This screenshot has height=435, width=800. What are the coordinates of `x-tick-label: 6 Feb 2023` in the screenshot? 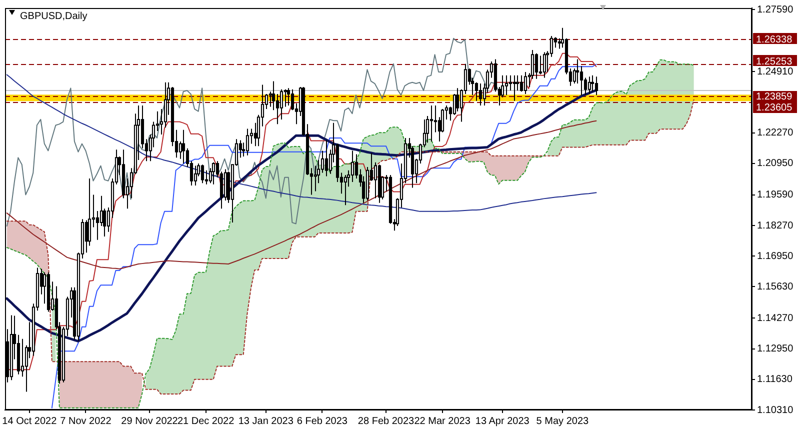 It's located at (322, 421).